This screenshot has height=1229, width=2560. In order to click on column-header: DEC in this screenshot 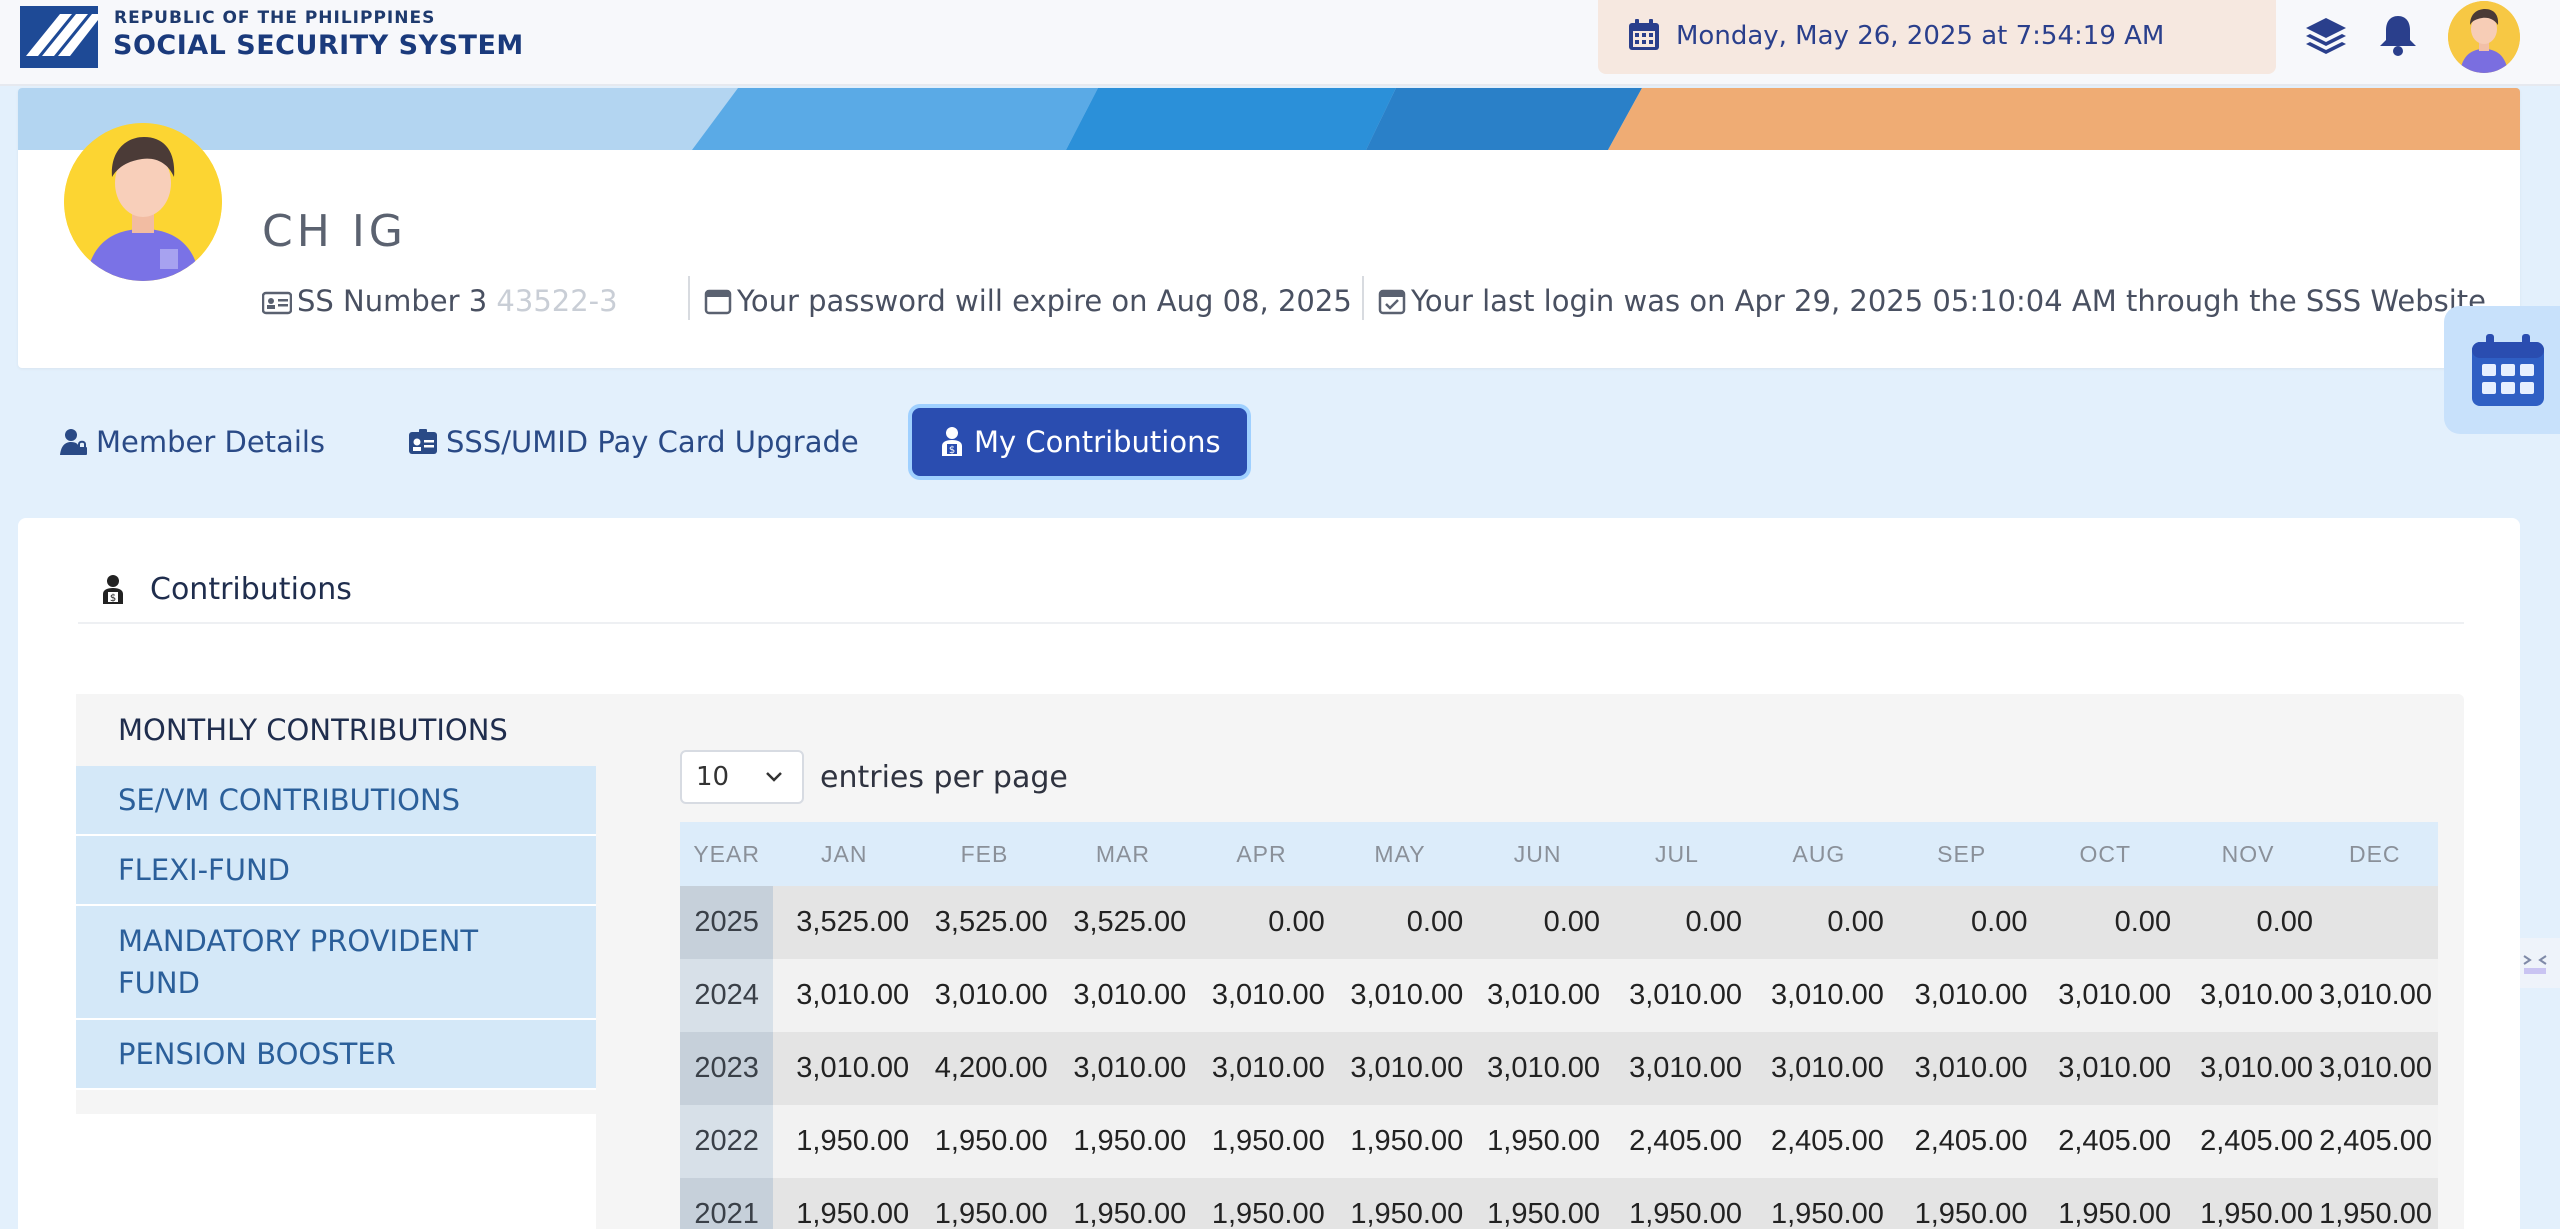, I will do `click(2378, 854)`.